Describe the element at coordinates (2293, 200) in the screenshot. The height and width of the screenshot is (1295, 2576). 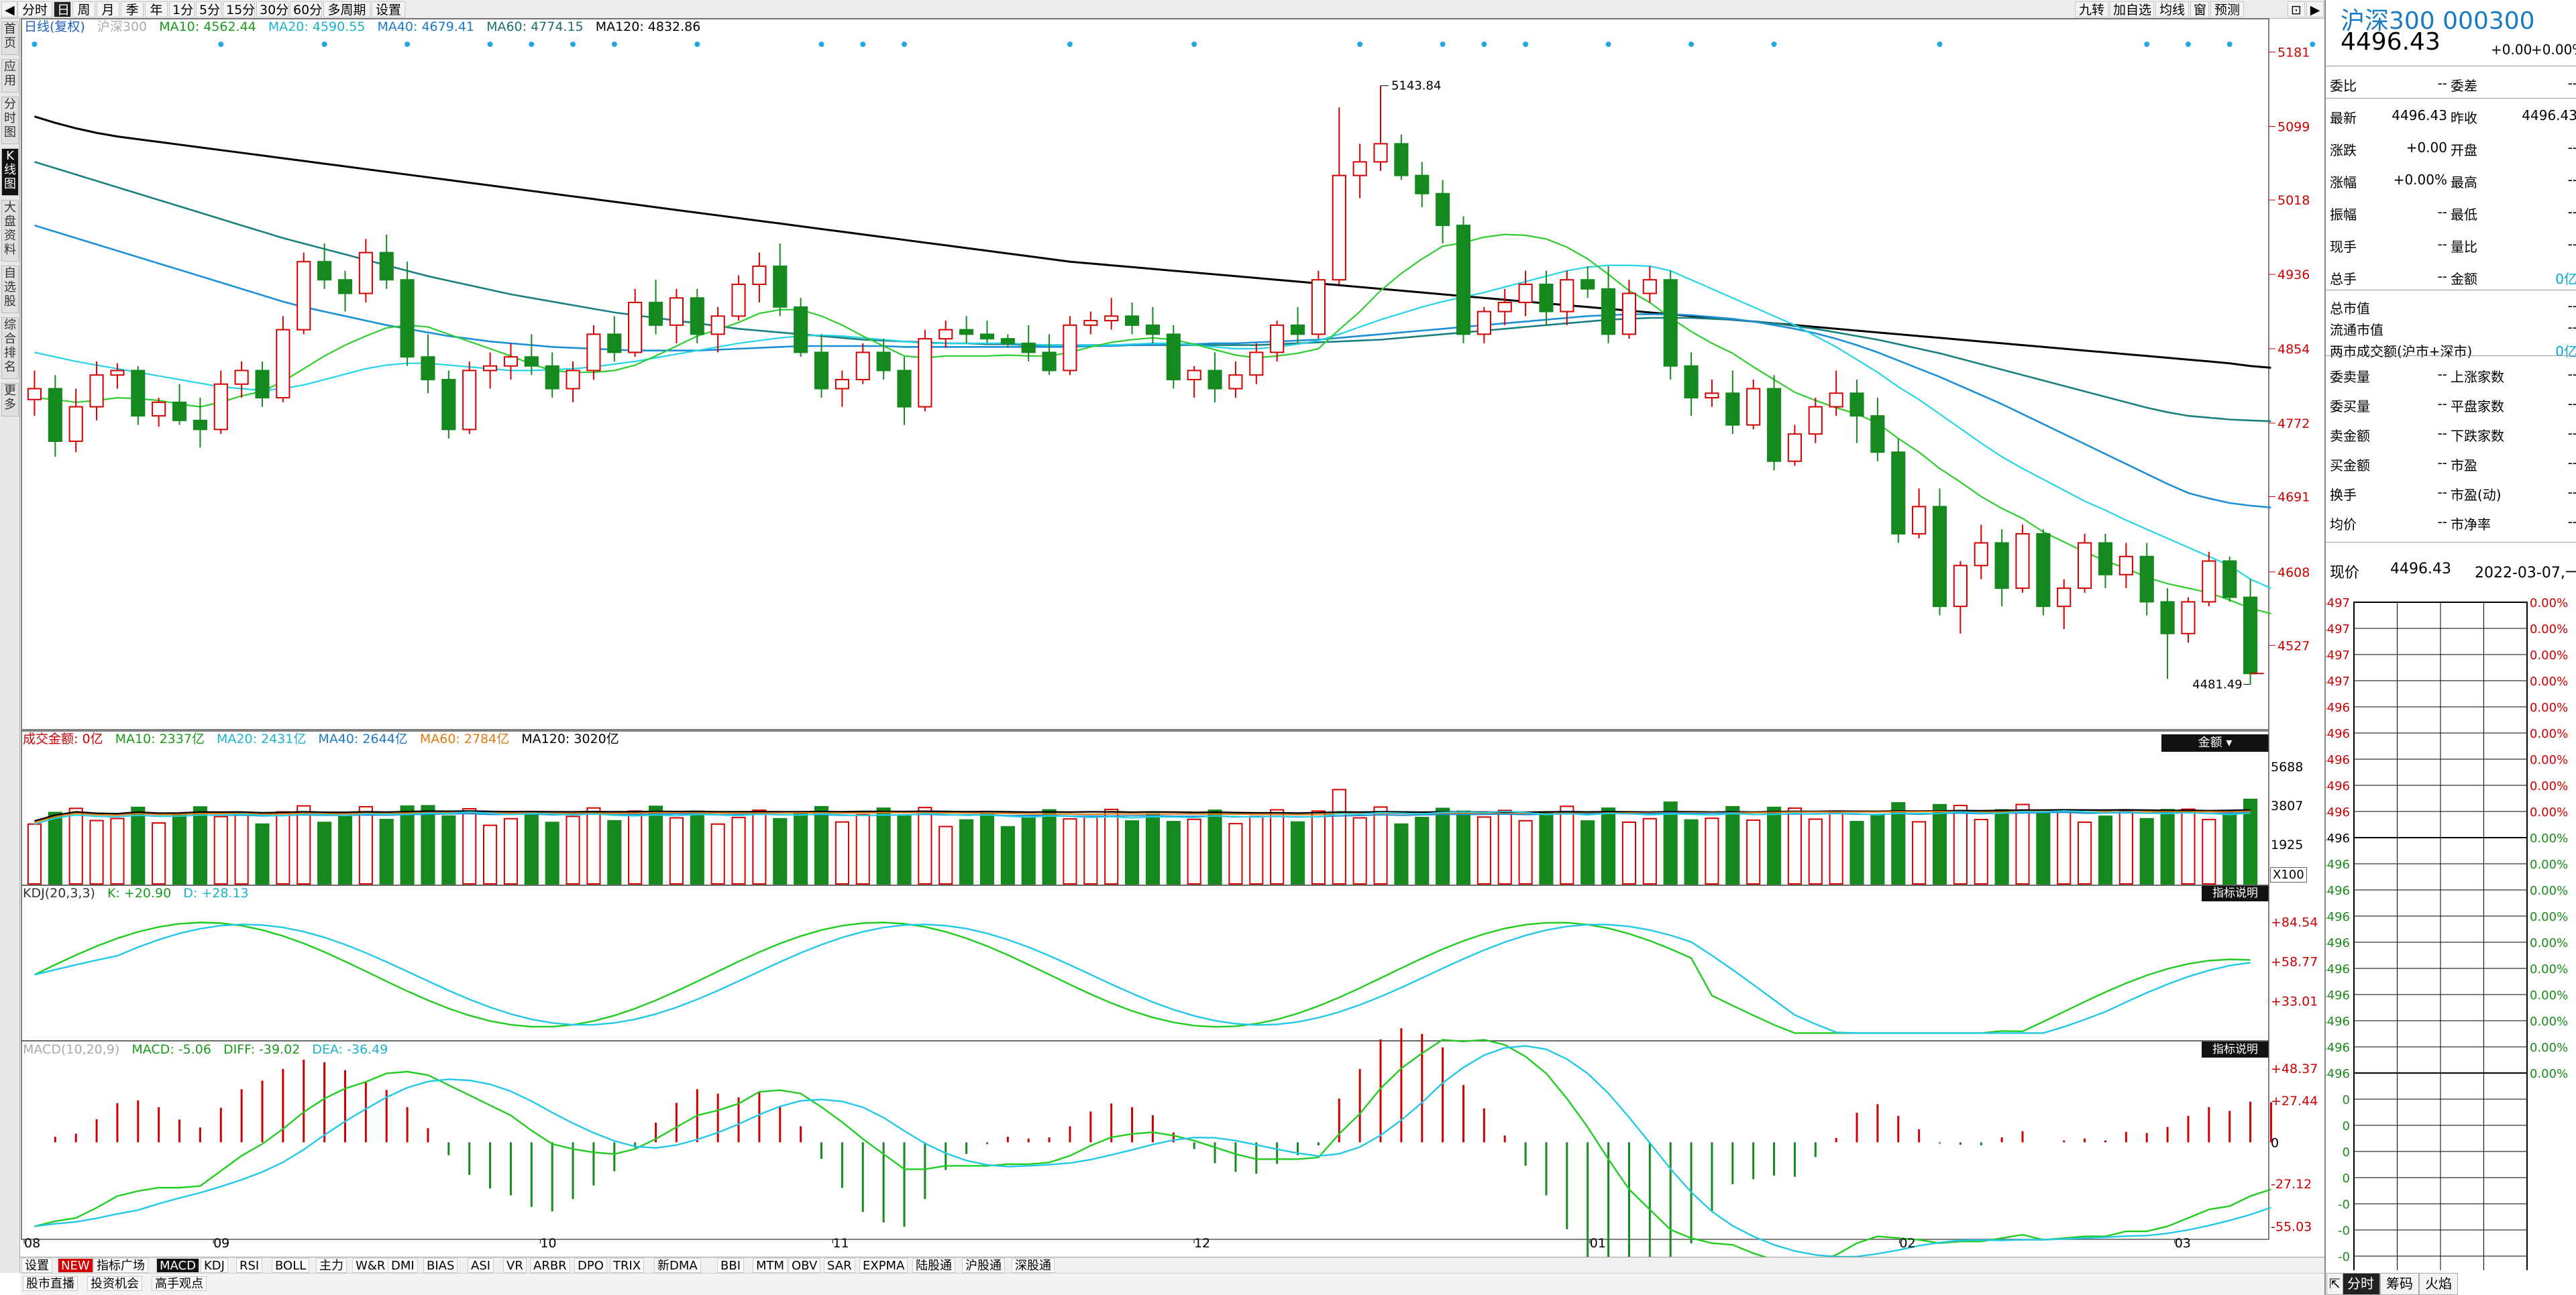
I see `price-tick-label: 5018` at that location.